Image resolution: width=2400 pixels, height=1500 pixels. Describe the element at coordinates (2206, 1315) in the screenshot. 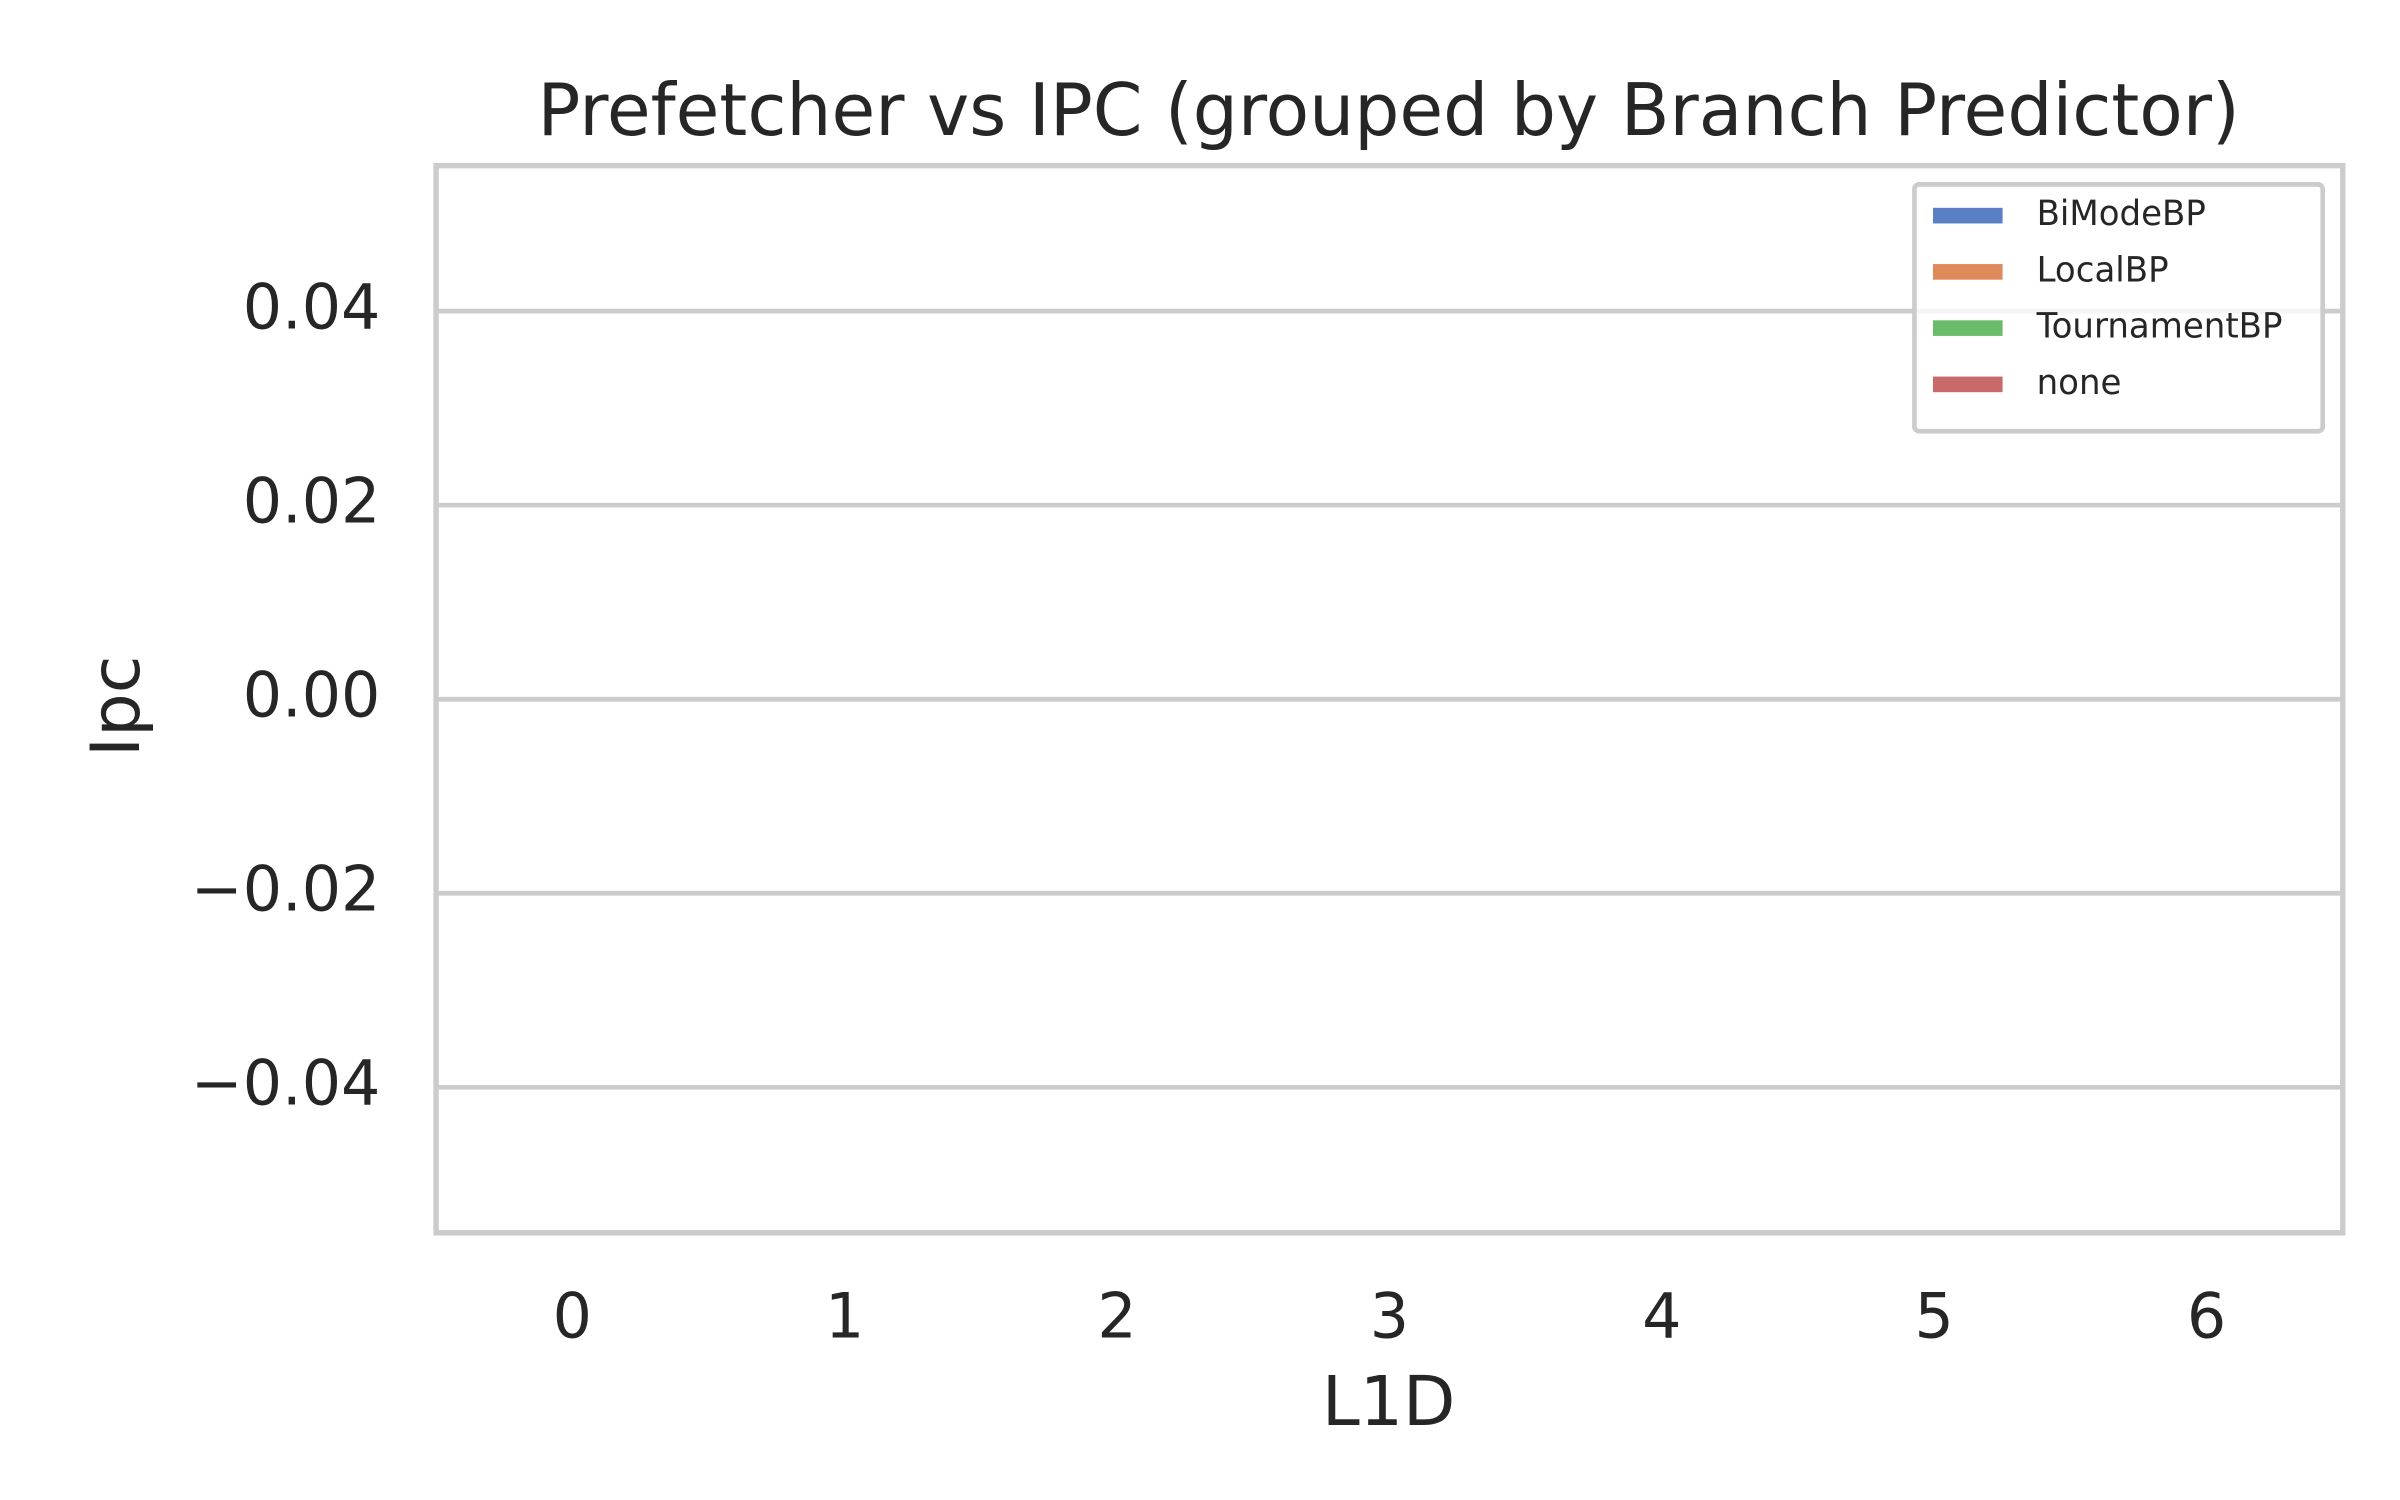

I see `x-tick-label: 6` at that location.